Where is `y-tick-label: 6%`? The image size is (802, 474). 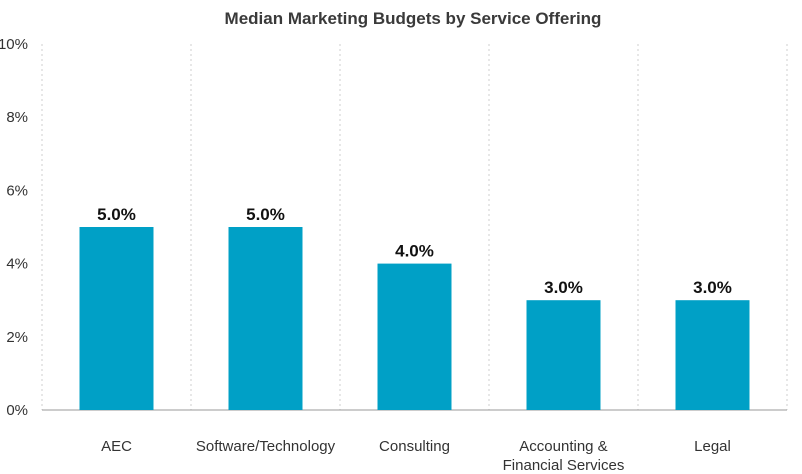
y-tick-label: 6% is located at coordinates (17, 190).